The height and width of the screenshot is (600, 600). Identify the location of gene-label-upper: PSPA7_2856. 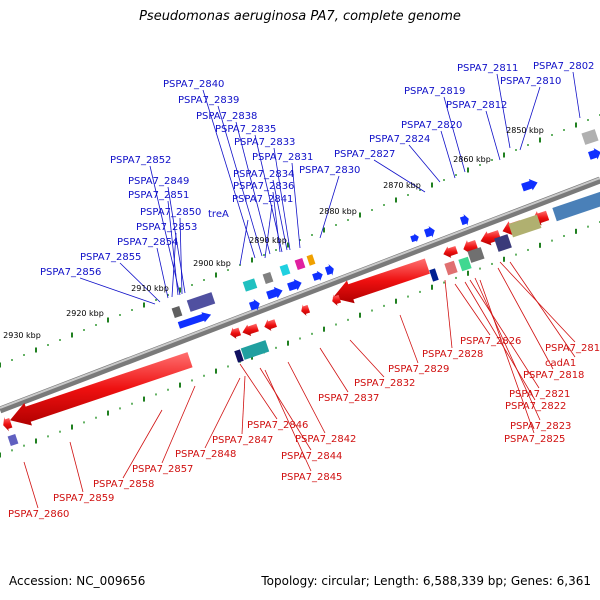
(70, 272).